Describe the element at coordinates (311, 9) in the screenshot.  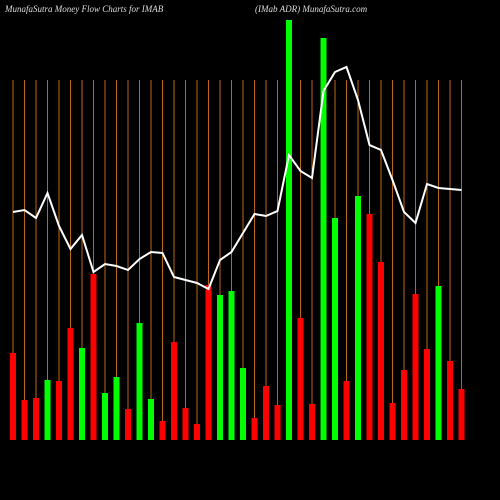
I see `chart-subtitle: (IMab ADR) MunafaSutra.com` at that location.